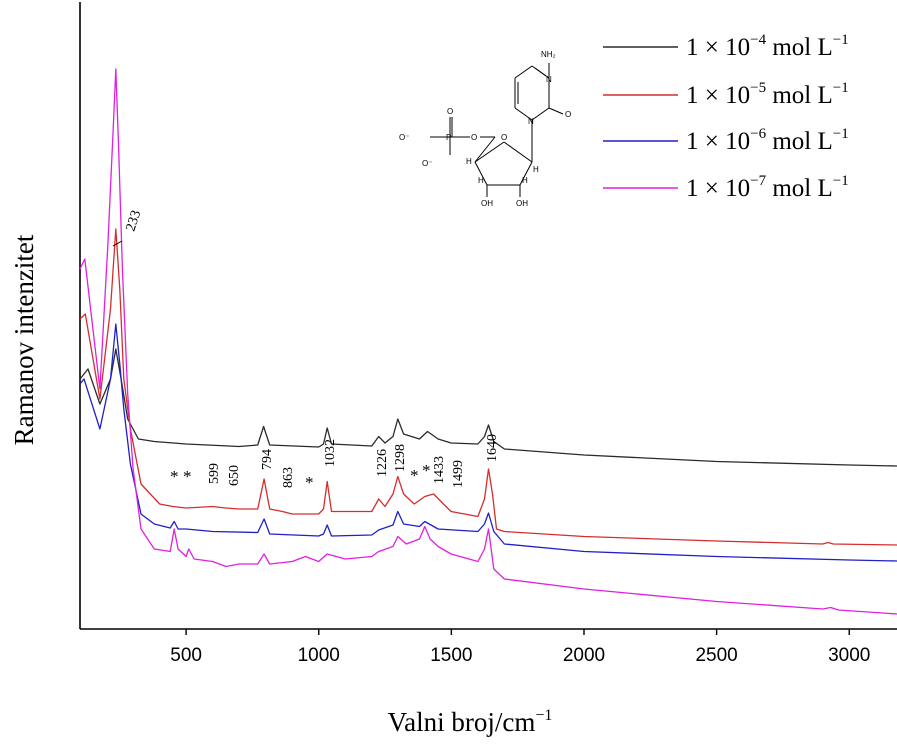 The width and height of the screenshot is (897, 744). What do you see at coordinates (767, 140) in the screenshot?
I see `legend-label-3: 1 × 10−6 mol L−1` at bounding box center [767, 140].